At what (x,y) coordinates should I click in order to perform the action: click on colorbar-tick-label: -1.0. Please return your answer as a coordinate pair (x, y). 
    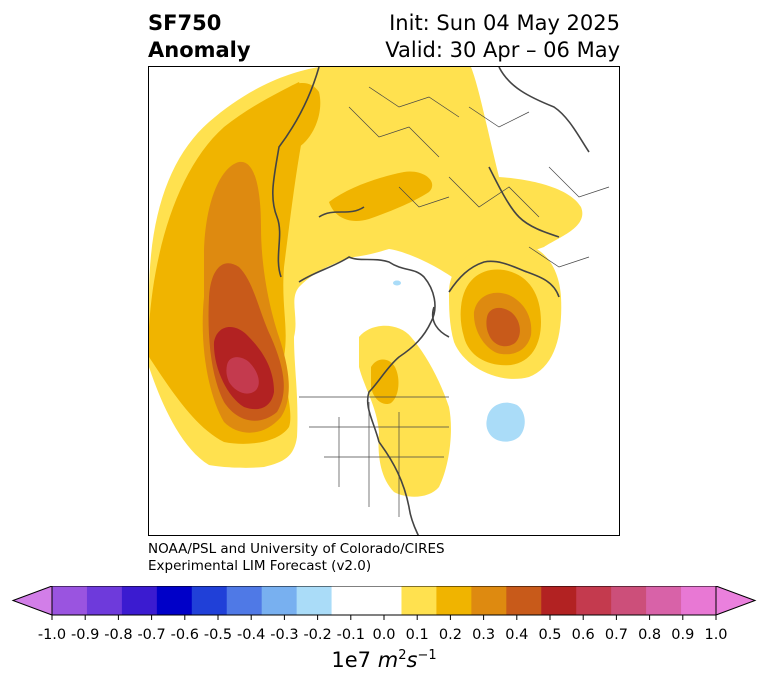
    Looking at the image, I should click on (52, 635).